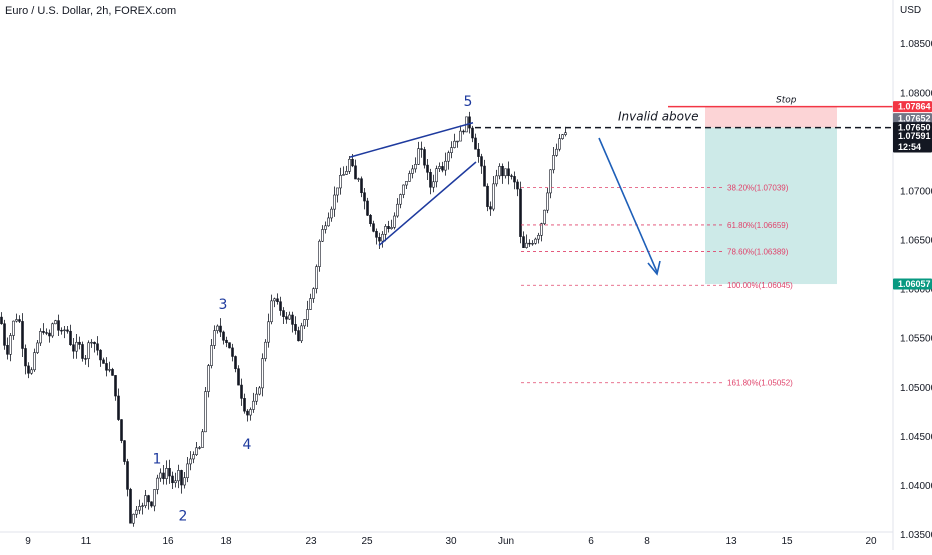  What do you see at coordinates (916, 93) in the screenshot?
I see `price-tick-label: 1.08000` at bounding box center [916, 93].